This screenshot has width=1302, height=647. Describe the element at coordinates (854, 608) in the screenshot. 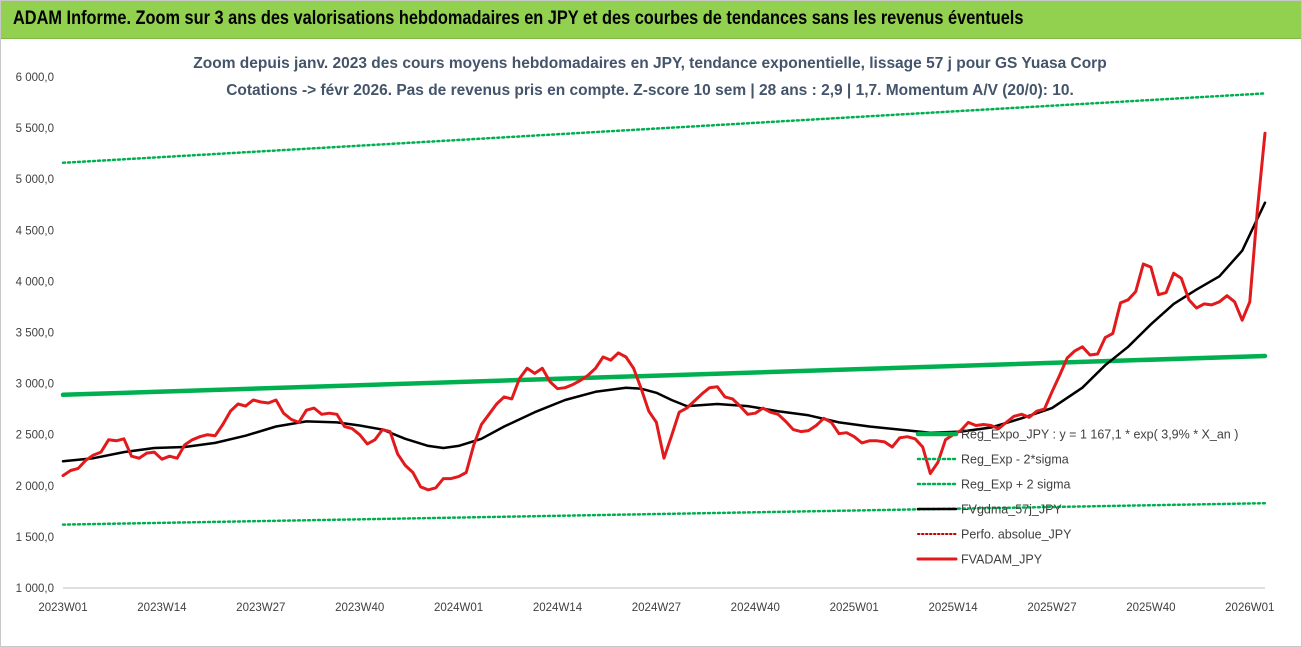

I see `x-tick-label: 2025W01` at that location.